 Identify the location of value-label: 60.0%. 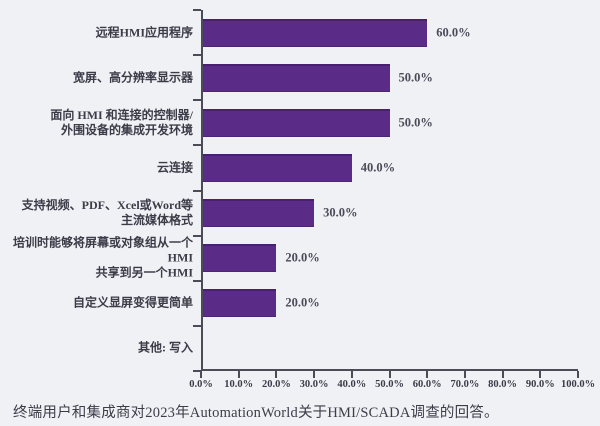
(453, 32).